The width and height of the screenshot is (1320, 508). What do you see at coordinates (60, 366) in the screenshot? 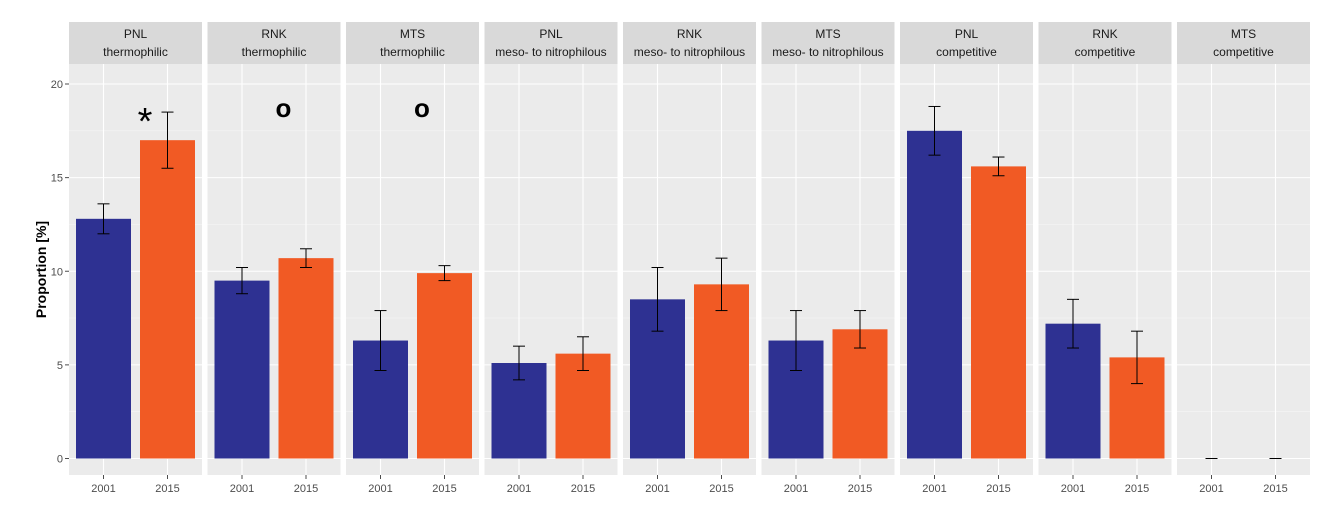
I see `y-tick-label: 5` at bounding box center [60, 366].